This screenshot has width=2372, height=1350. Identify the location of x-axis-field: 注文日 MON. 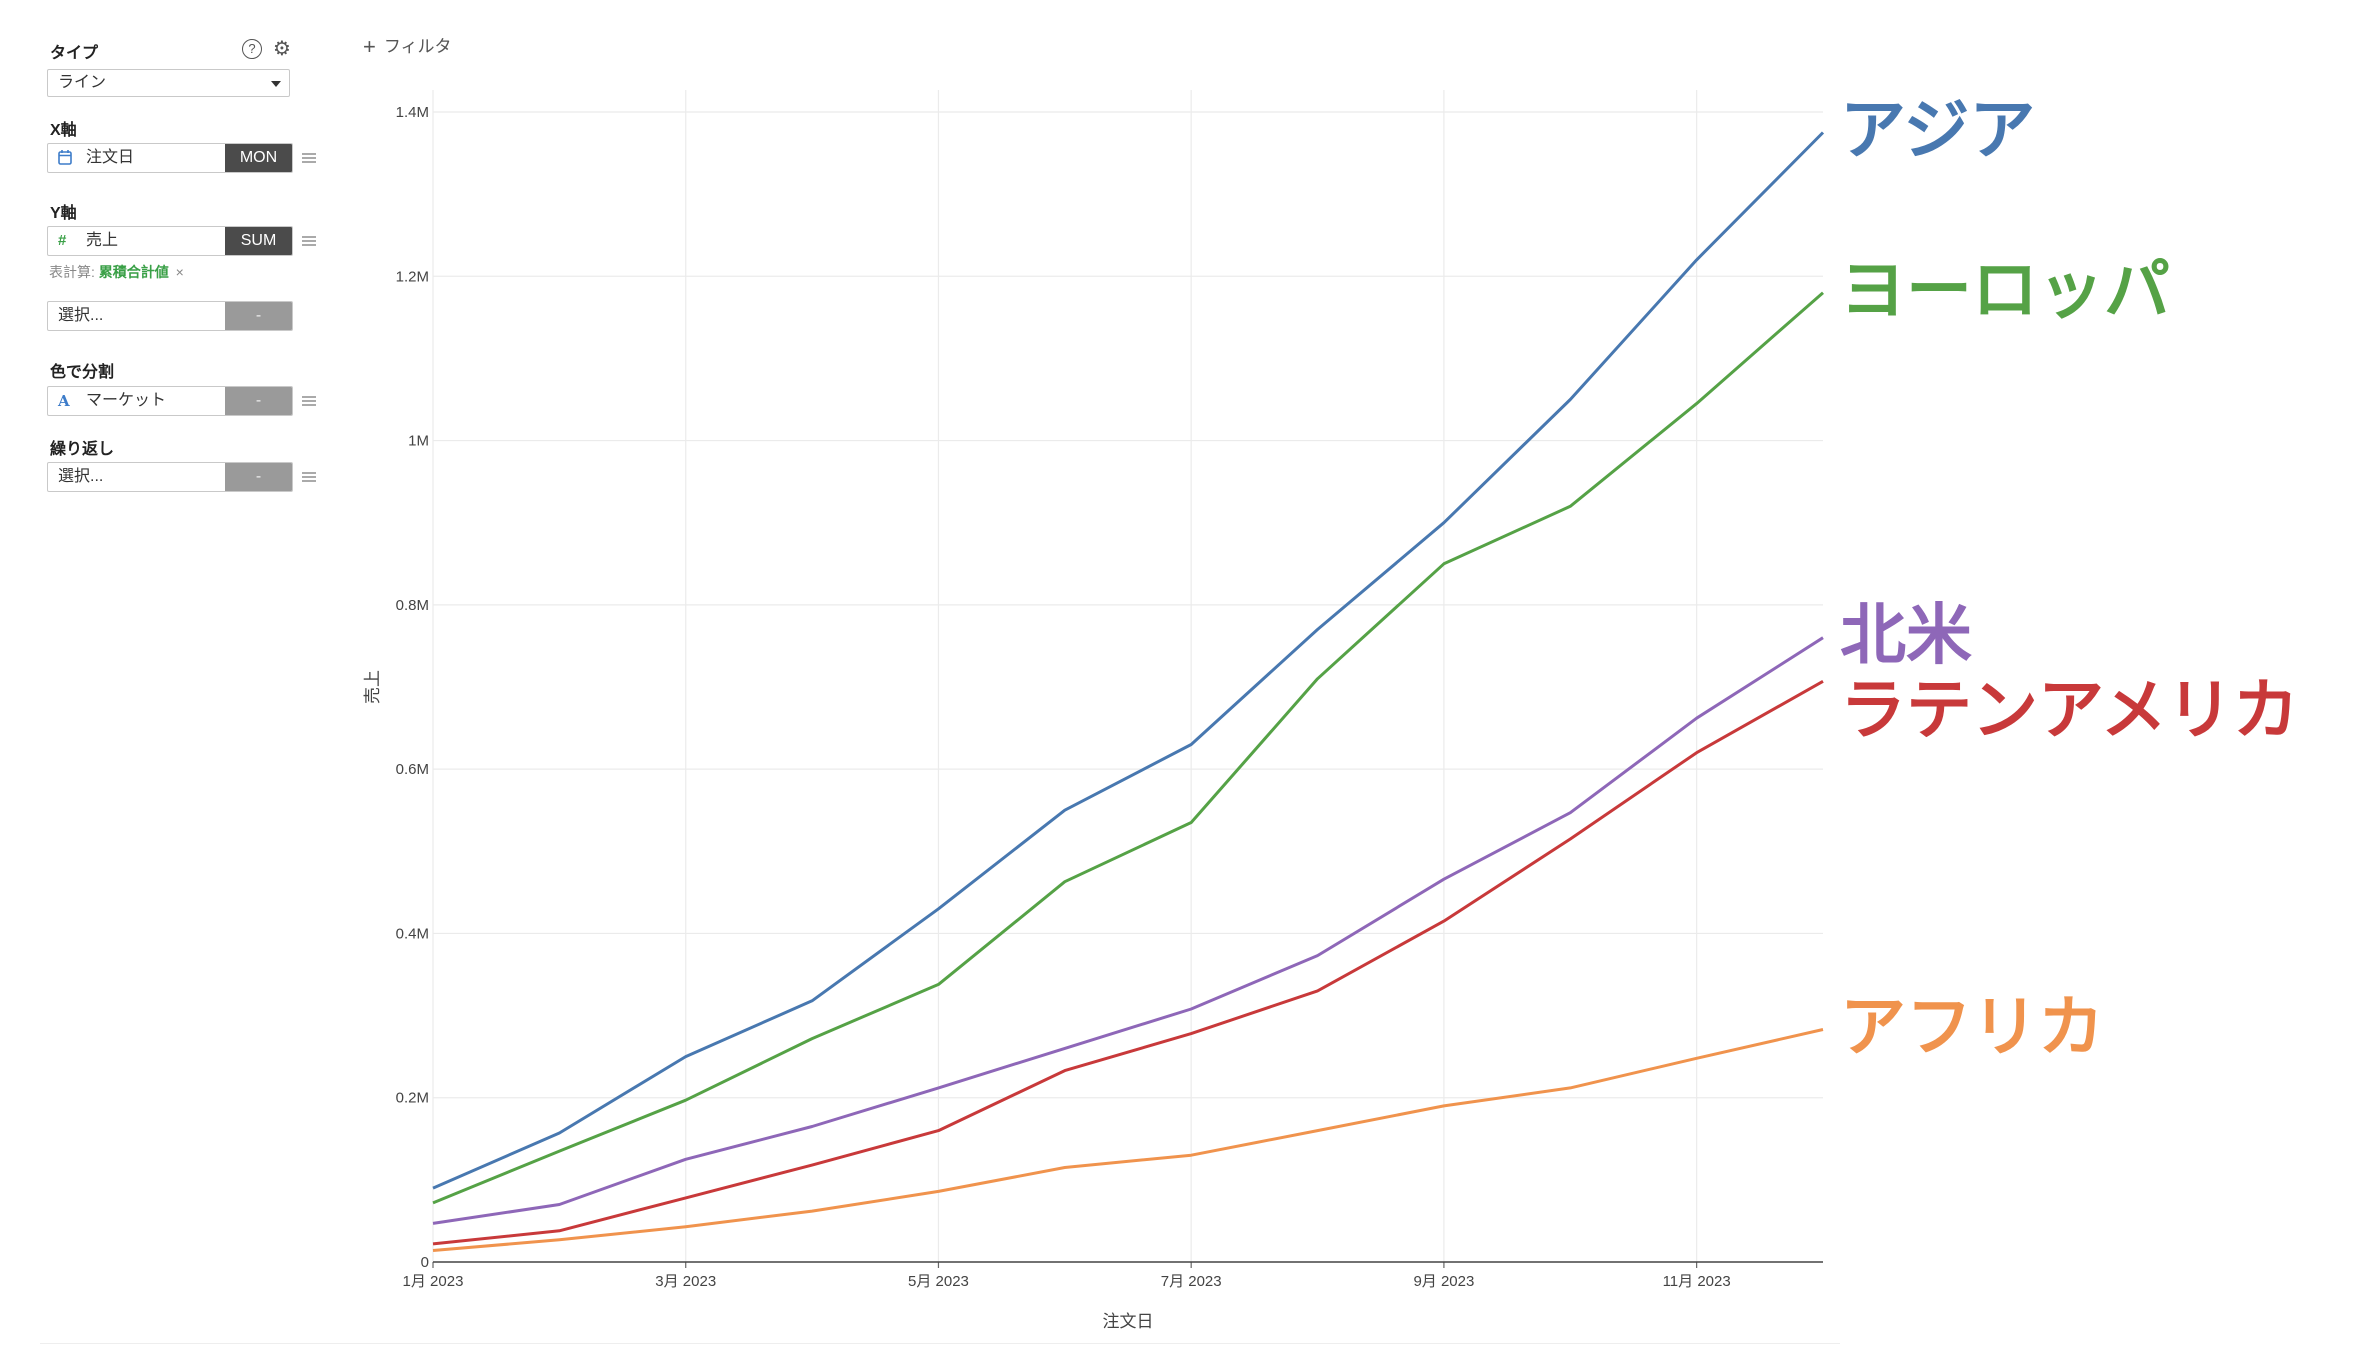
(170, 158).